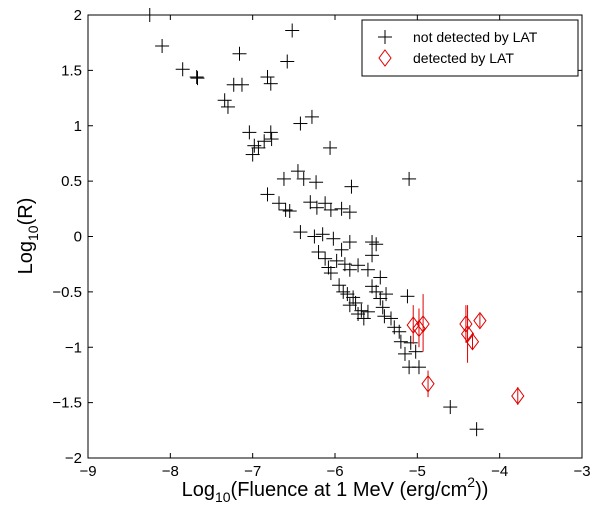  Describe the element at coordinates (499, 471) in the screenshot. I see `x-tick-label: −4` at that location.